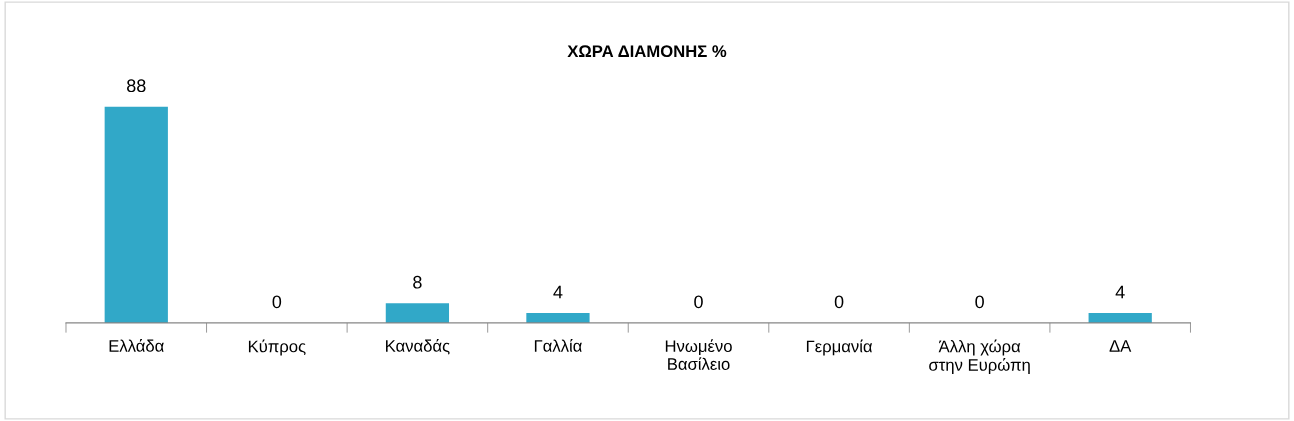 The width and height of the screenshot is (1294, 421). I want to click on x-tick-label: Γαλλία, so click(558, 345).